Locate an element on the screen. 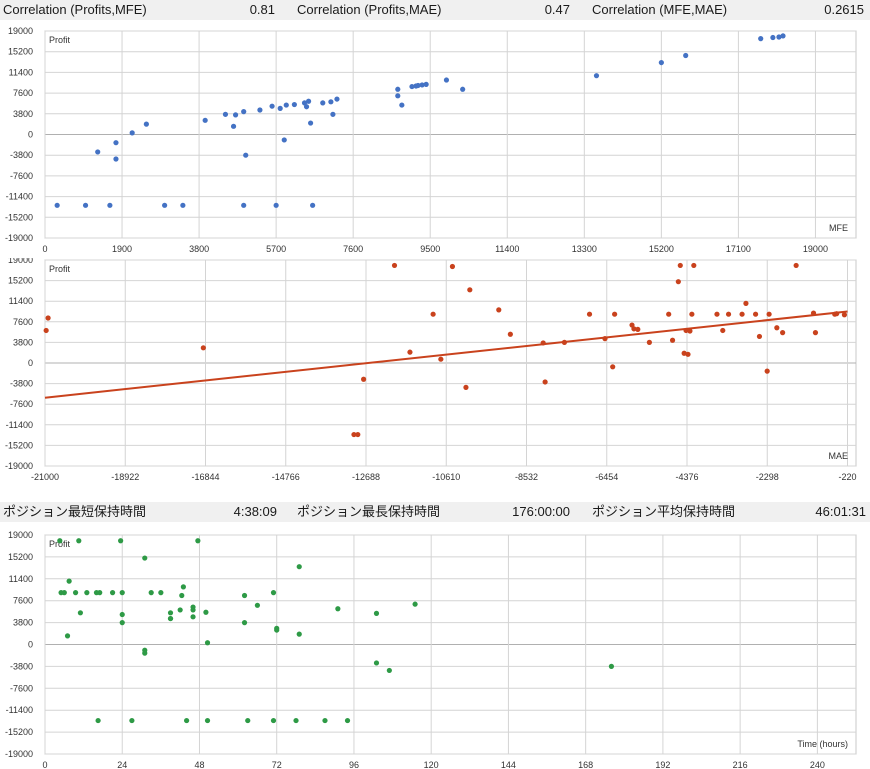 Image resolution: width=870 pixels, height=769 pixels. stat-label-min-holding: ポジション最短保持時間 is located at coordinates (75, 511).